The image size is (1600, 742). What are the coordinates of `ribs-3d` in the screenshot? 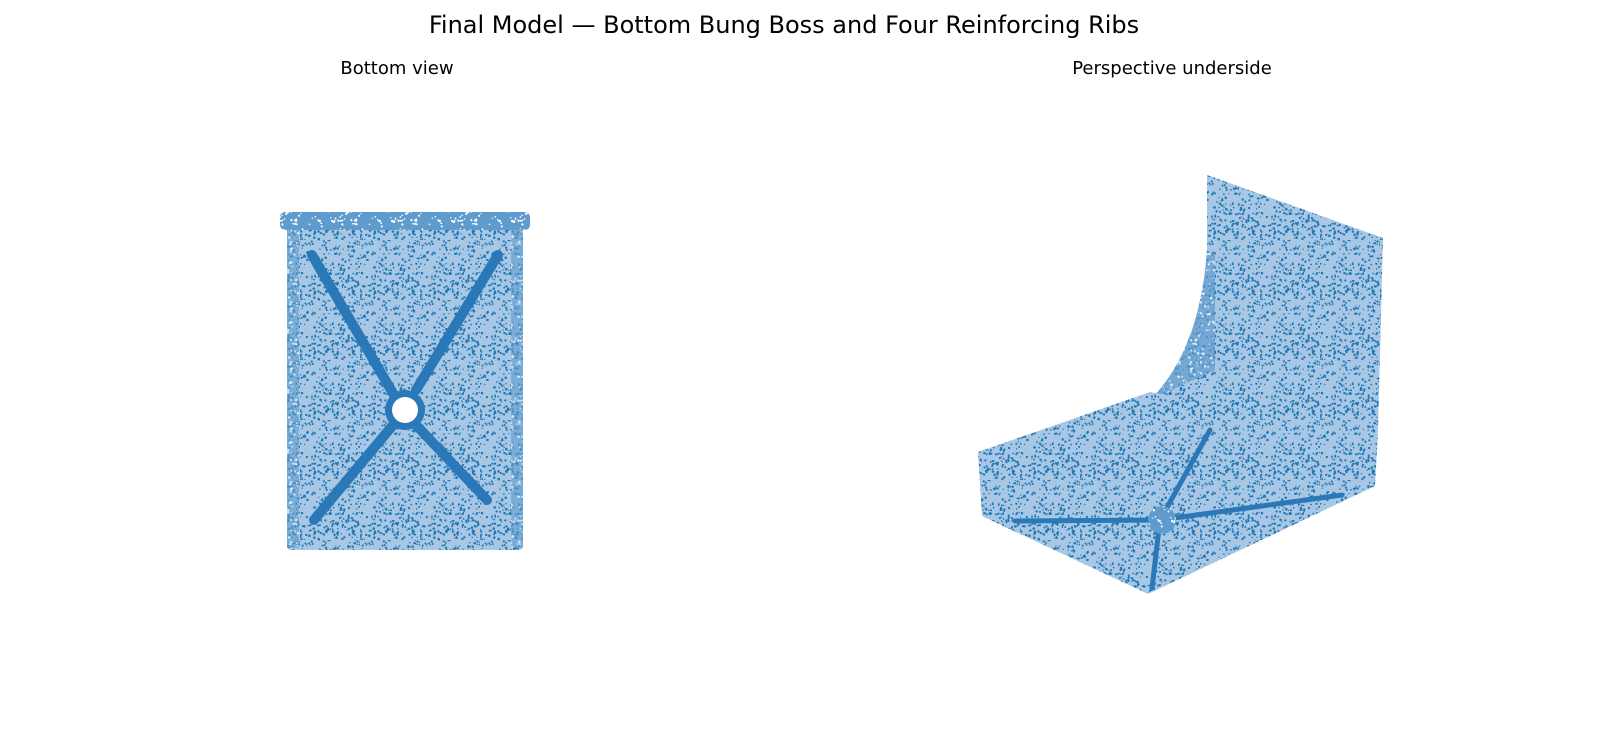 It's located at (1178, 509).